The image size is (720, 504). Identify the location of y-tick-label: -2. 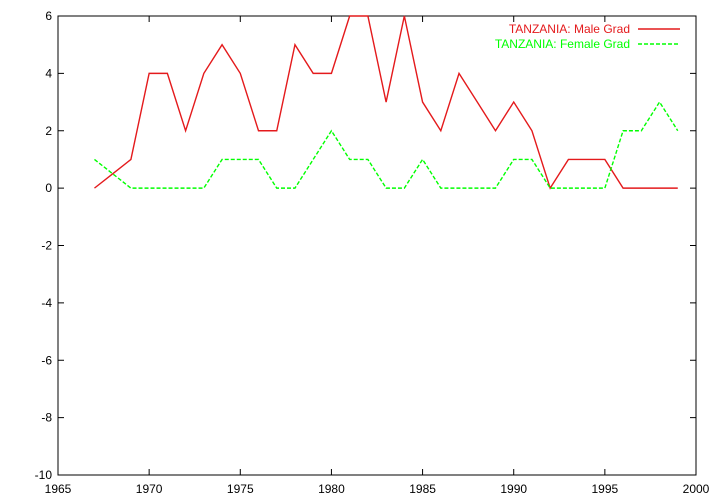
(46, 246).